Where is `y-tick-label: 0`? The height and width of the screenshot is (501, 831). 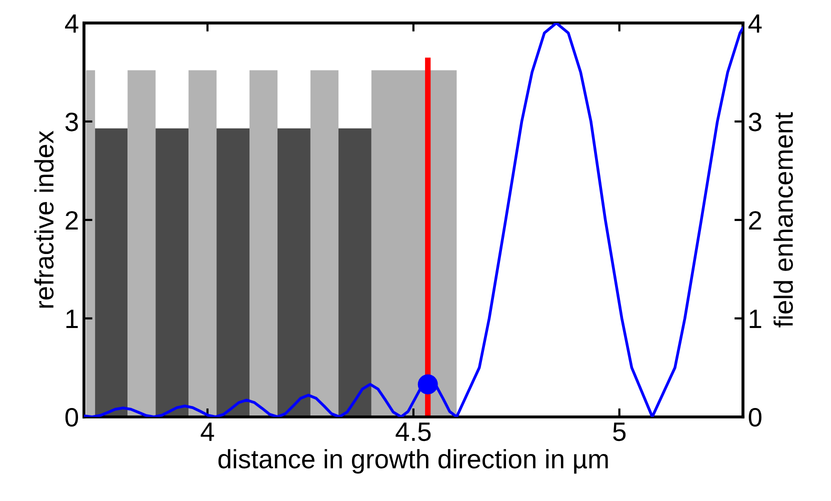
y-tick-label: 0 is located at coordinates (71, 417).